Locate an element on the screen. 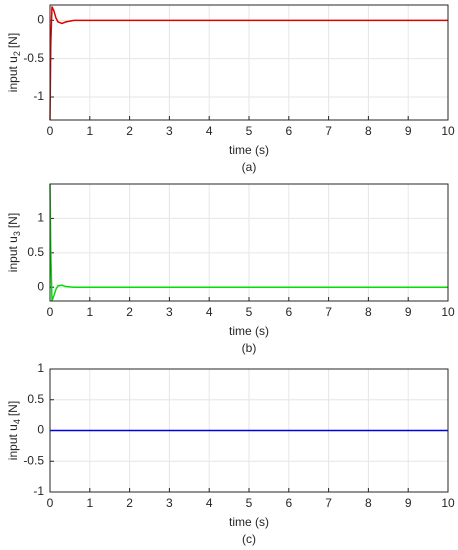  y-label-subscript: 4 is located at coordinates (17, 421).